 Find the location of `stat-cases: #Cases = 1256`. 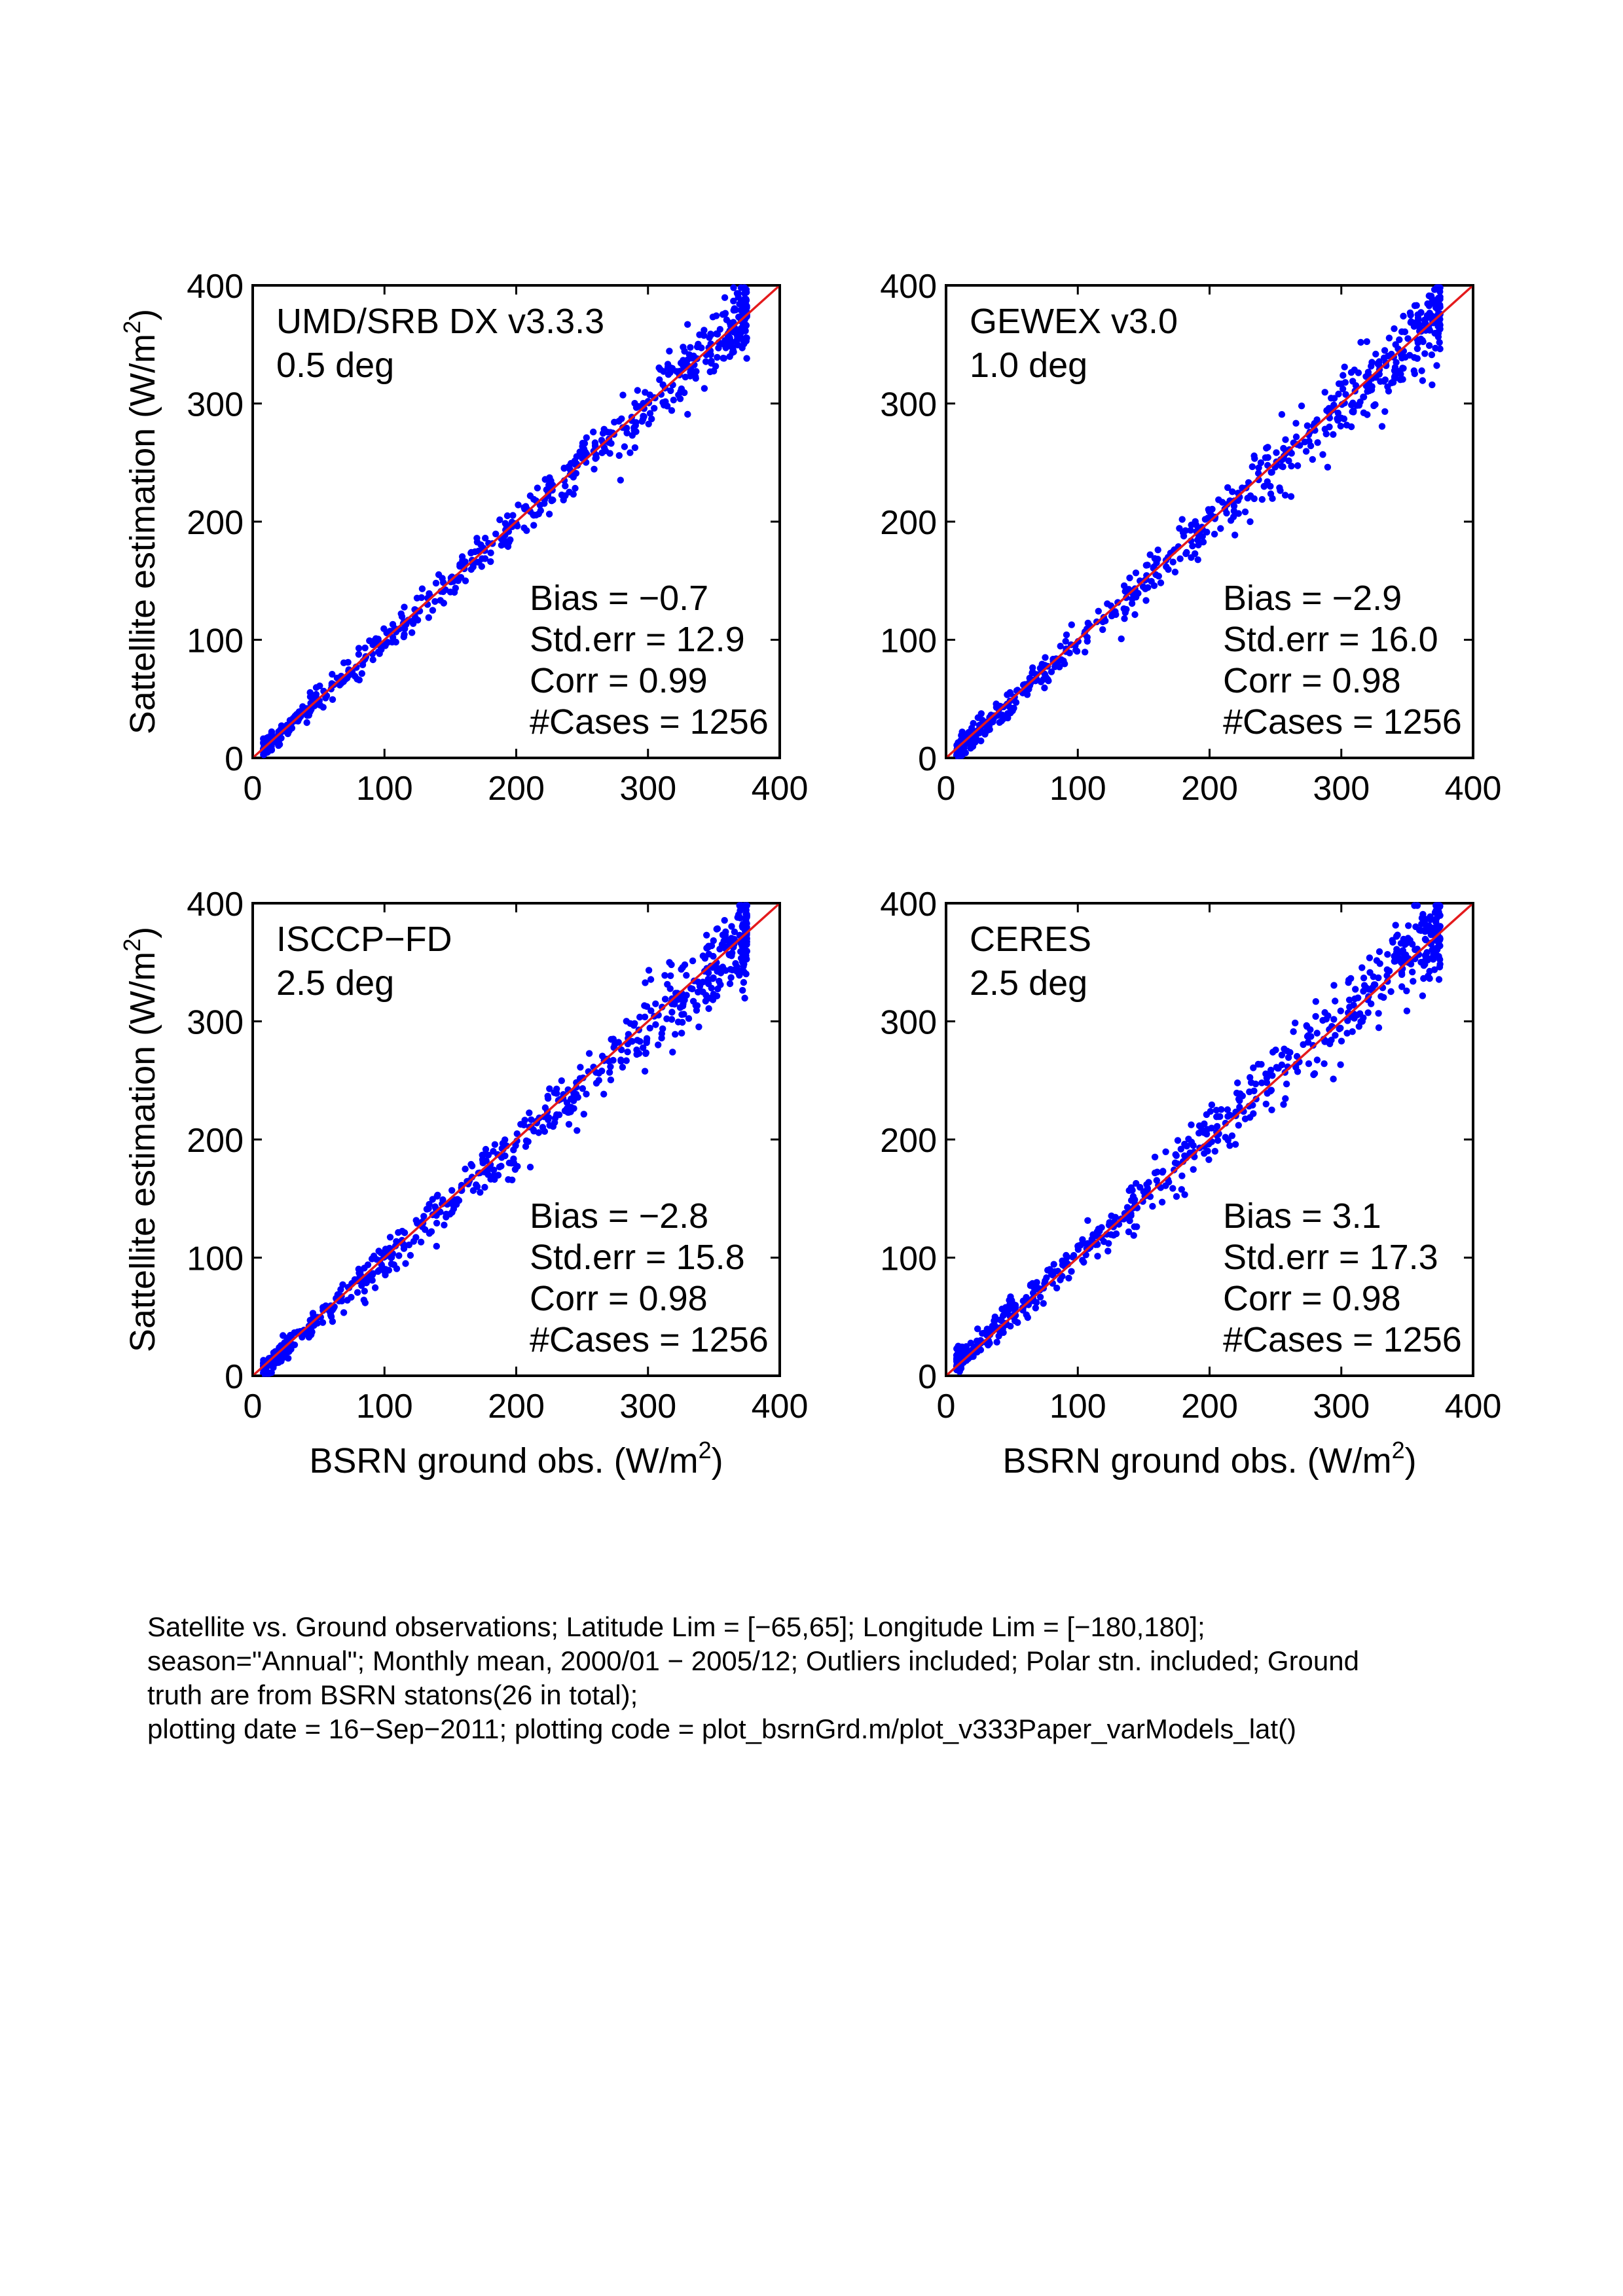

stat-cases: #Cases = 1256 is located at coordinates (649, 1339).